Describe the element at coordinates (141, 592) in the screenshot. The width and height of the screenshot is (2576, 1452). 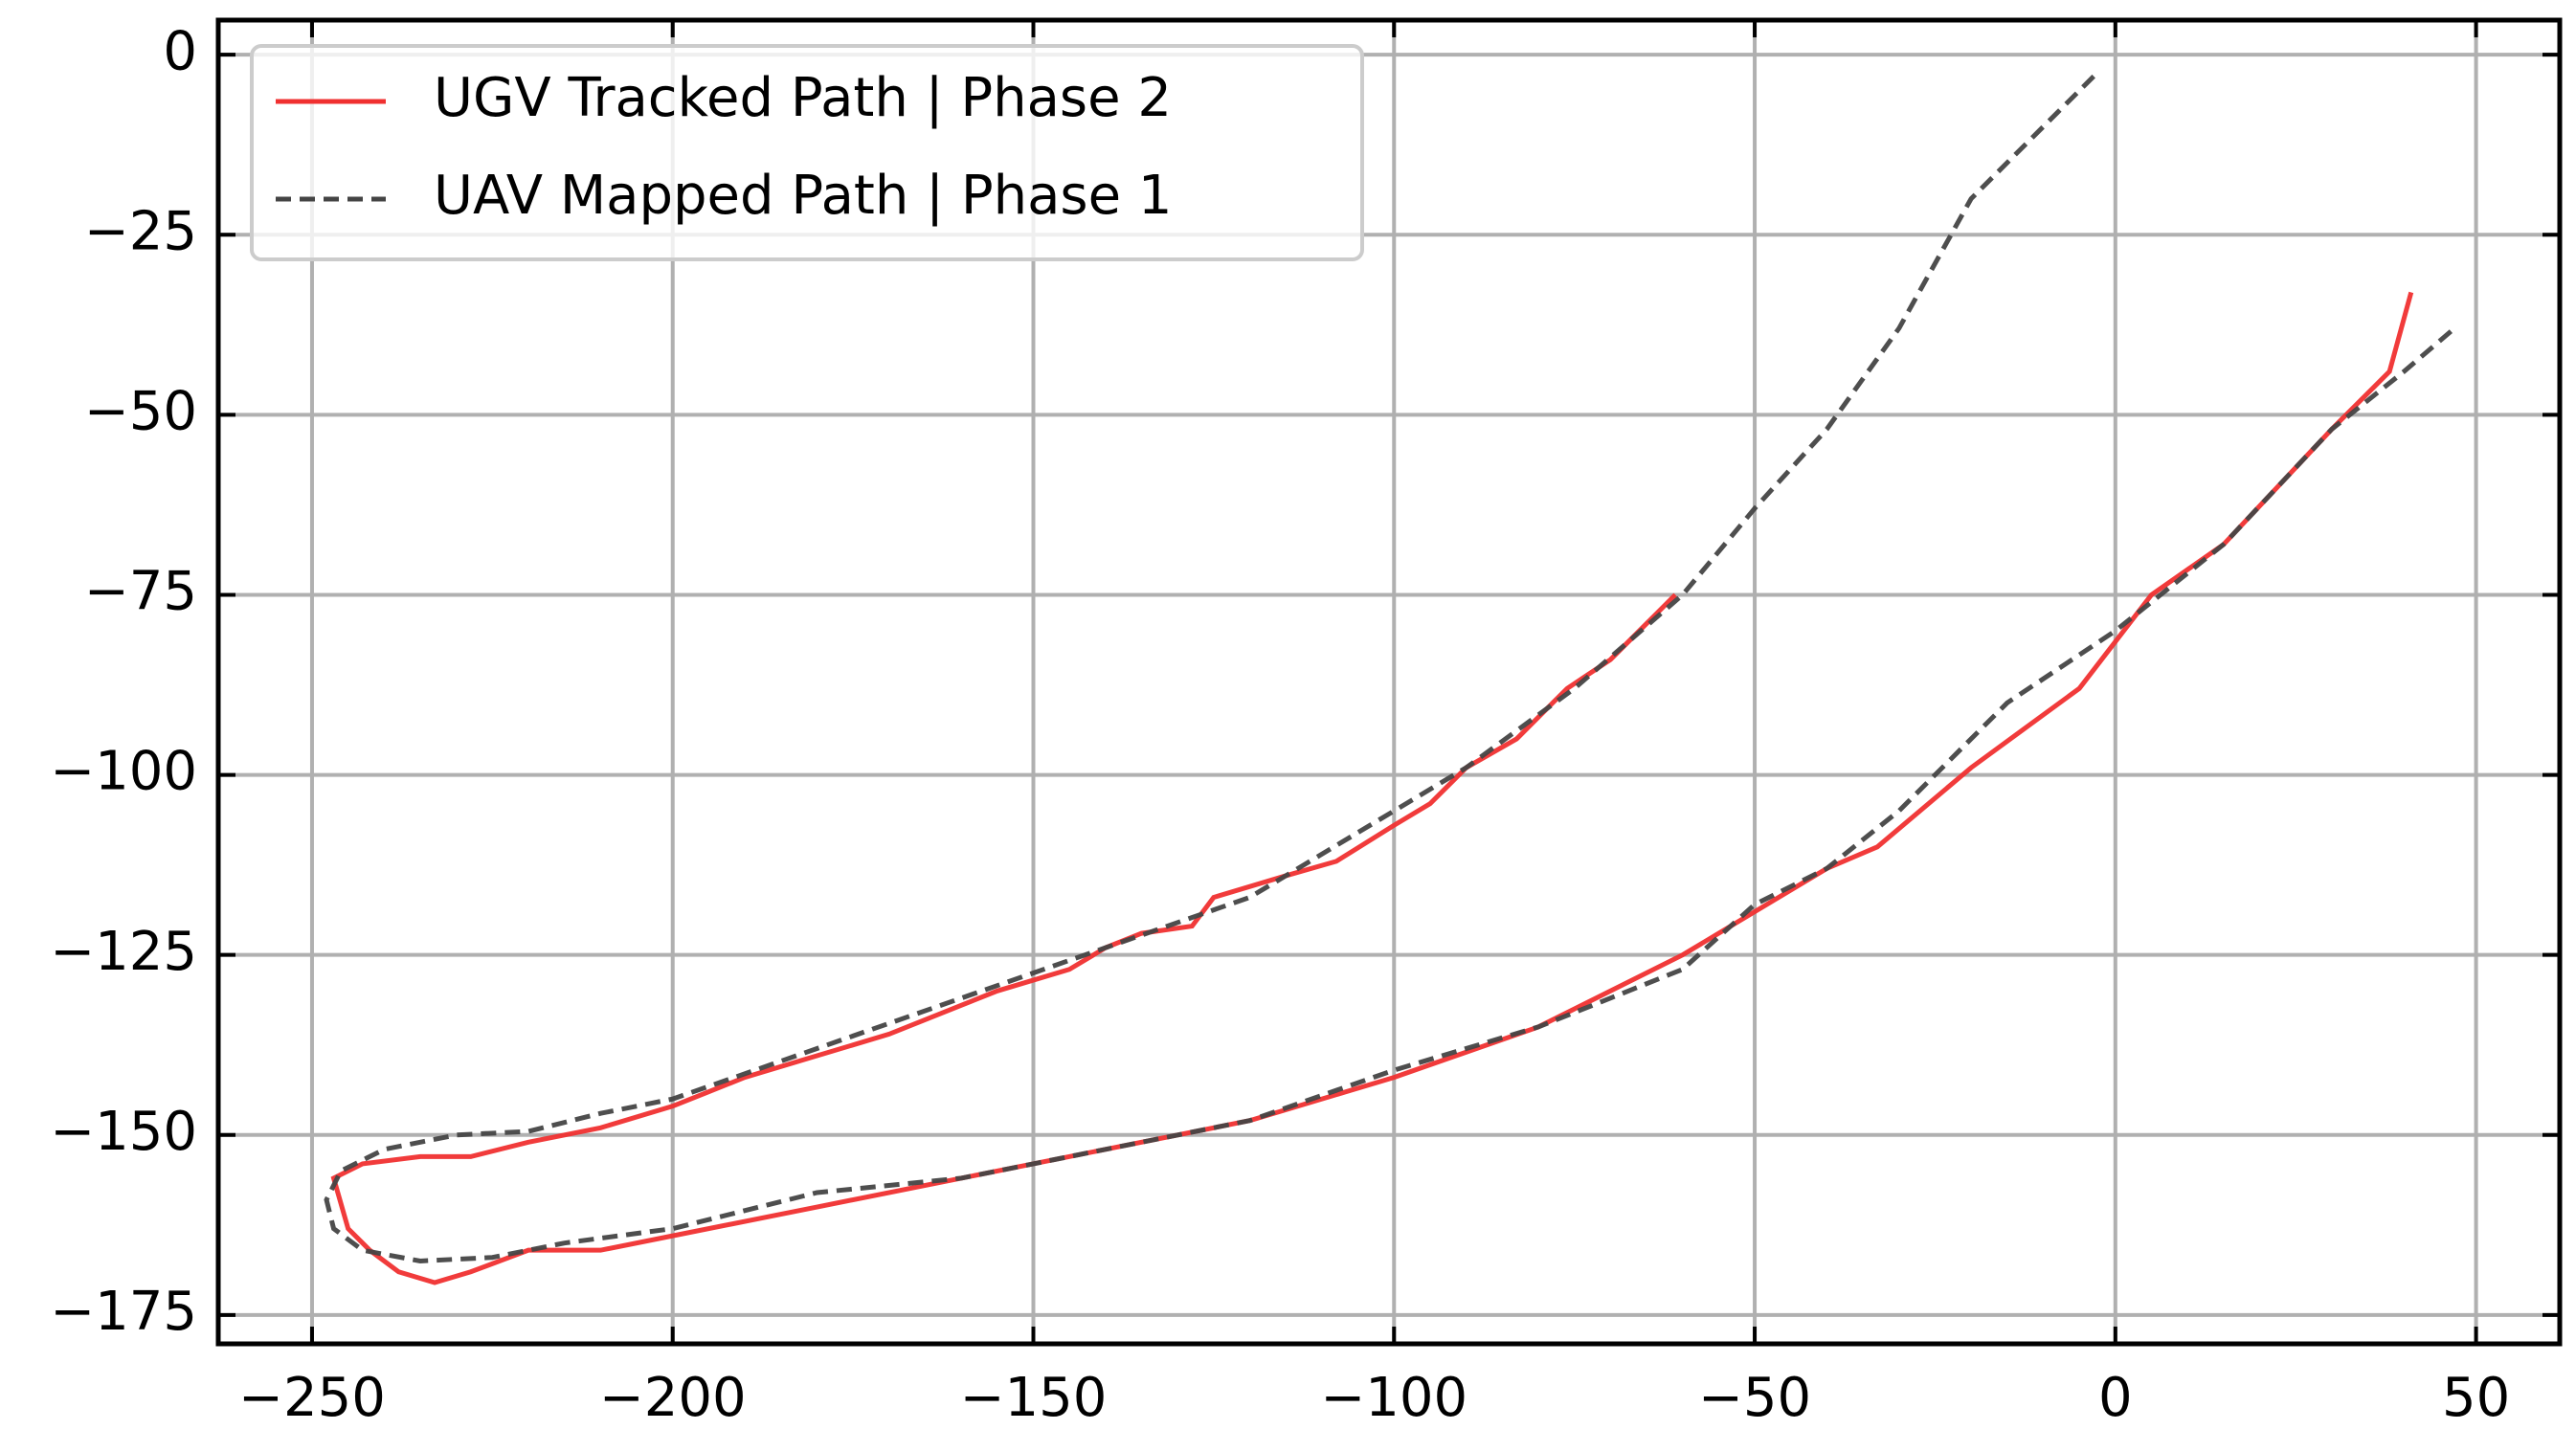
I see `y-tick-label: −75` at that location.